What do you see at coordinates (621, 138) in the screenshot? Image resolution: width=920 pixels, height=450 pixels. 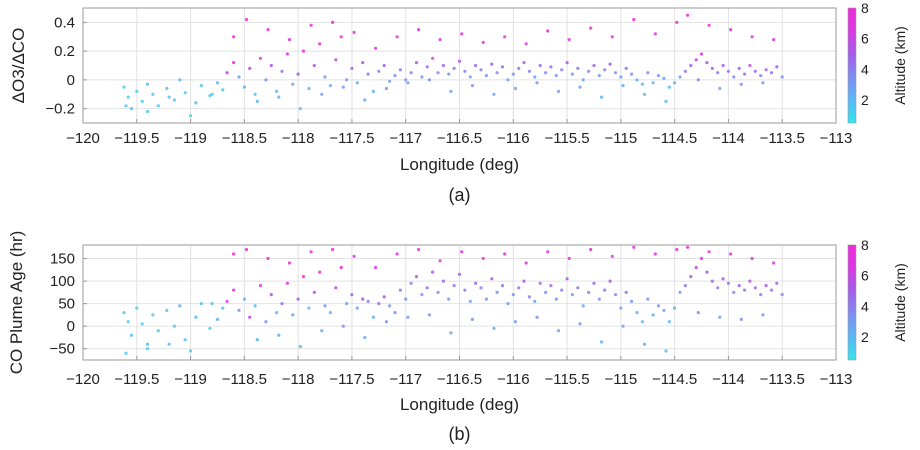 I see `x-tick-label: −115` at bounding box center [621, 138].